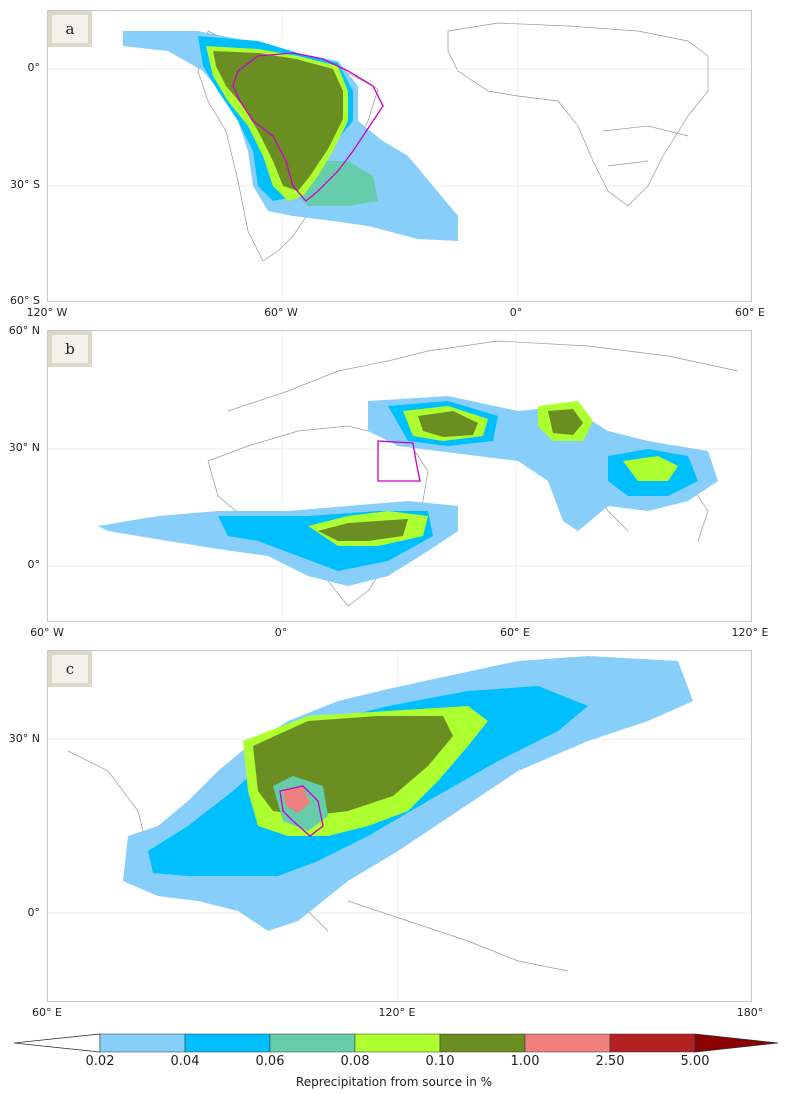 Image resolution: width=788 pixels, height=1095 pixels. I want to click on y-tick: 60° N, so click(24, 330).